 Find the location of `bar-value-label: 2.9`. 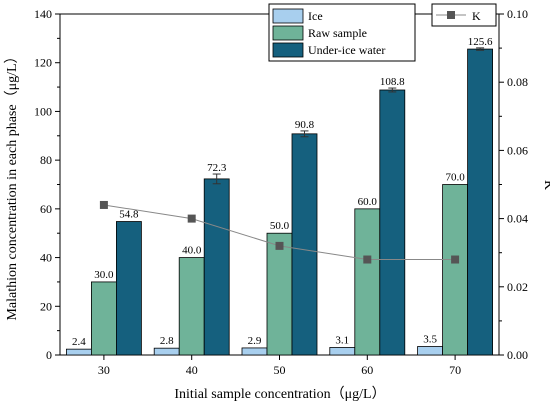

bar-value-label: 2.9 is located at coordinates (255, 341).